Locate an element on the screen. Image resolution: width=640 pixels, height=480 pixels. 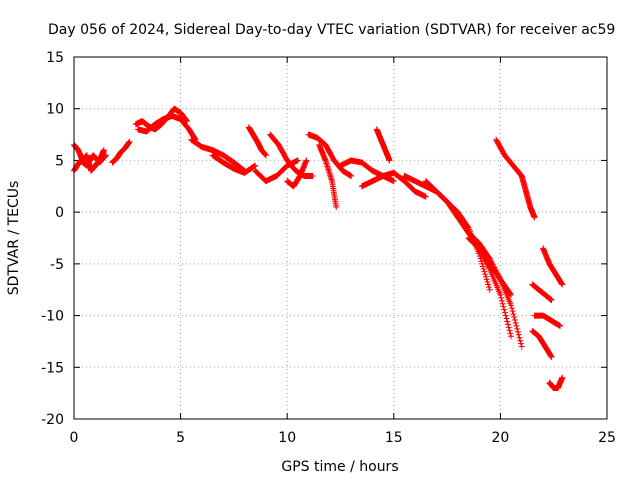
y-tick-label: 0 is located at coordinates (59, 213).